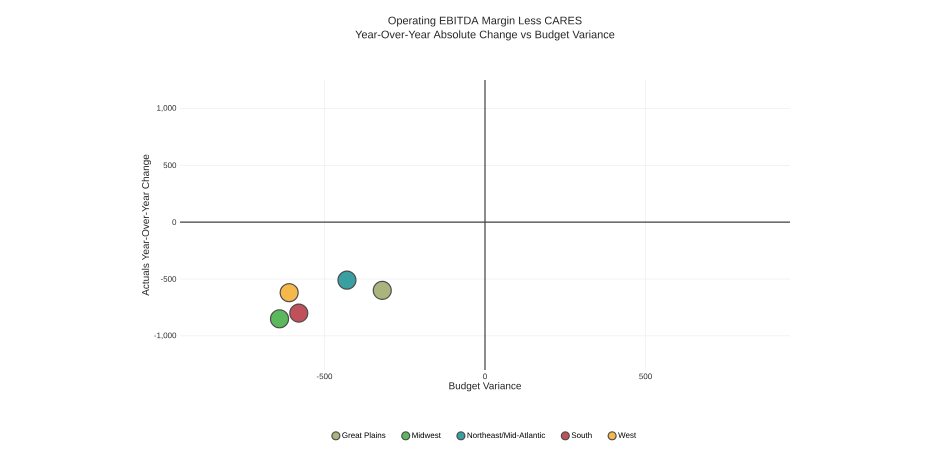 Image resolution: width=949 pixels, height=454 pixels. Describe the element at coordinates (485, 21) in the screenshot. I see `chart-title: Operating EBITDA Margin Less CARES` at that location.